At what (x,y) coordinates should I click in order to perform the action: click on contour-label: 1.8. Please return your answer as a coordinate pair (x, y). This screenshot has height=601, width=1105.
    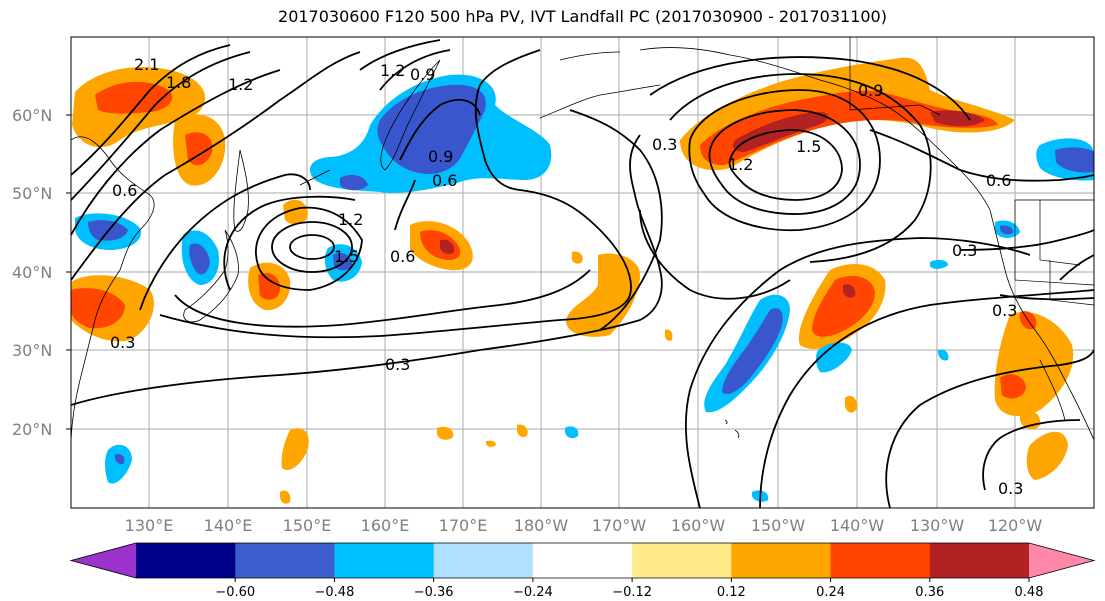
    Looking at the image, I should click on (178, 82).